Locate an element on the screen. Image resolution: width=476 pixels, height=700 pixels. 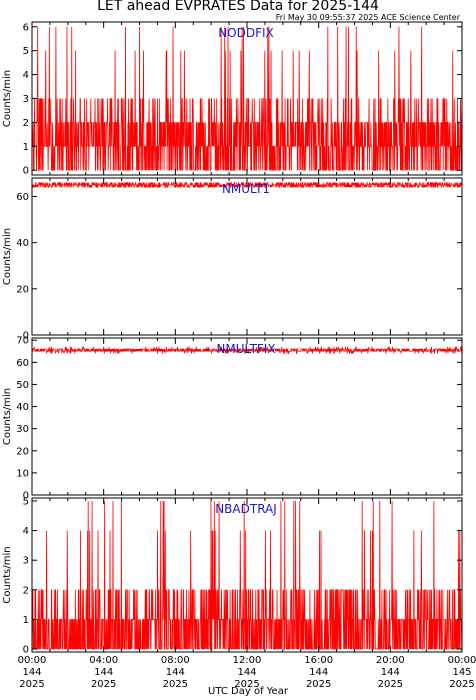
panel-label: NODDFIX is located at coordinates (246, 33).